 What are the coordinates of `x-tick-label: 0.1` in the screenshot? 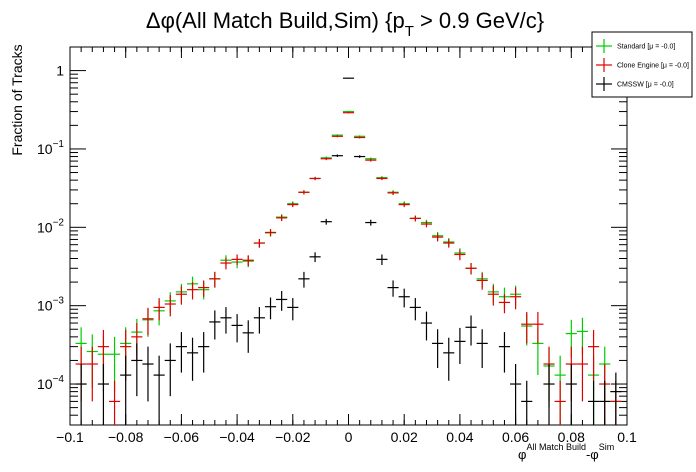 It's located at (627, 437).